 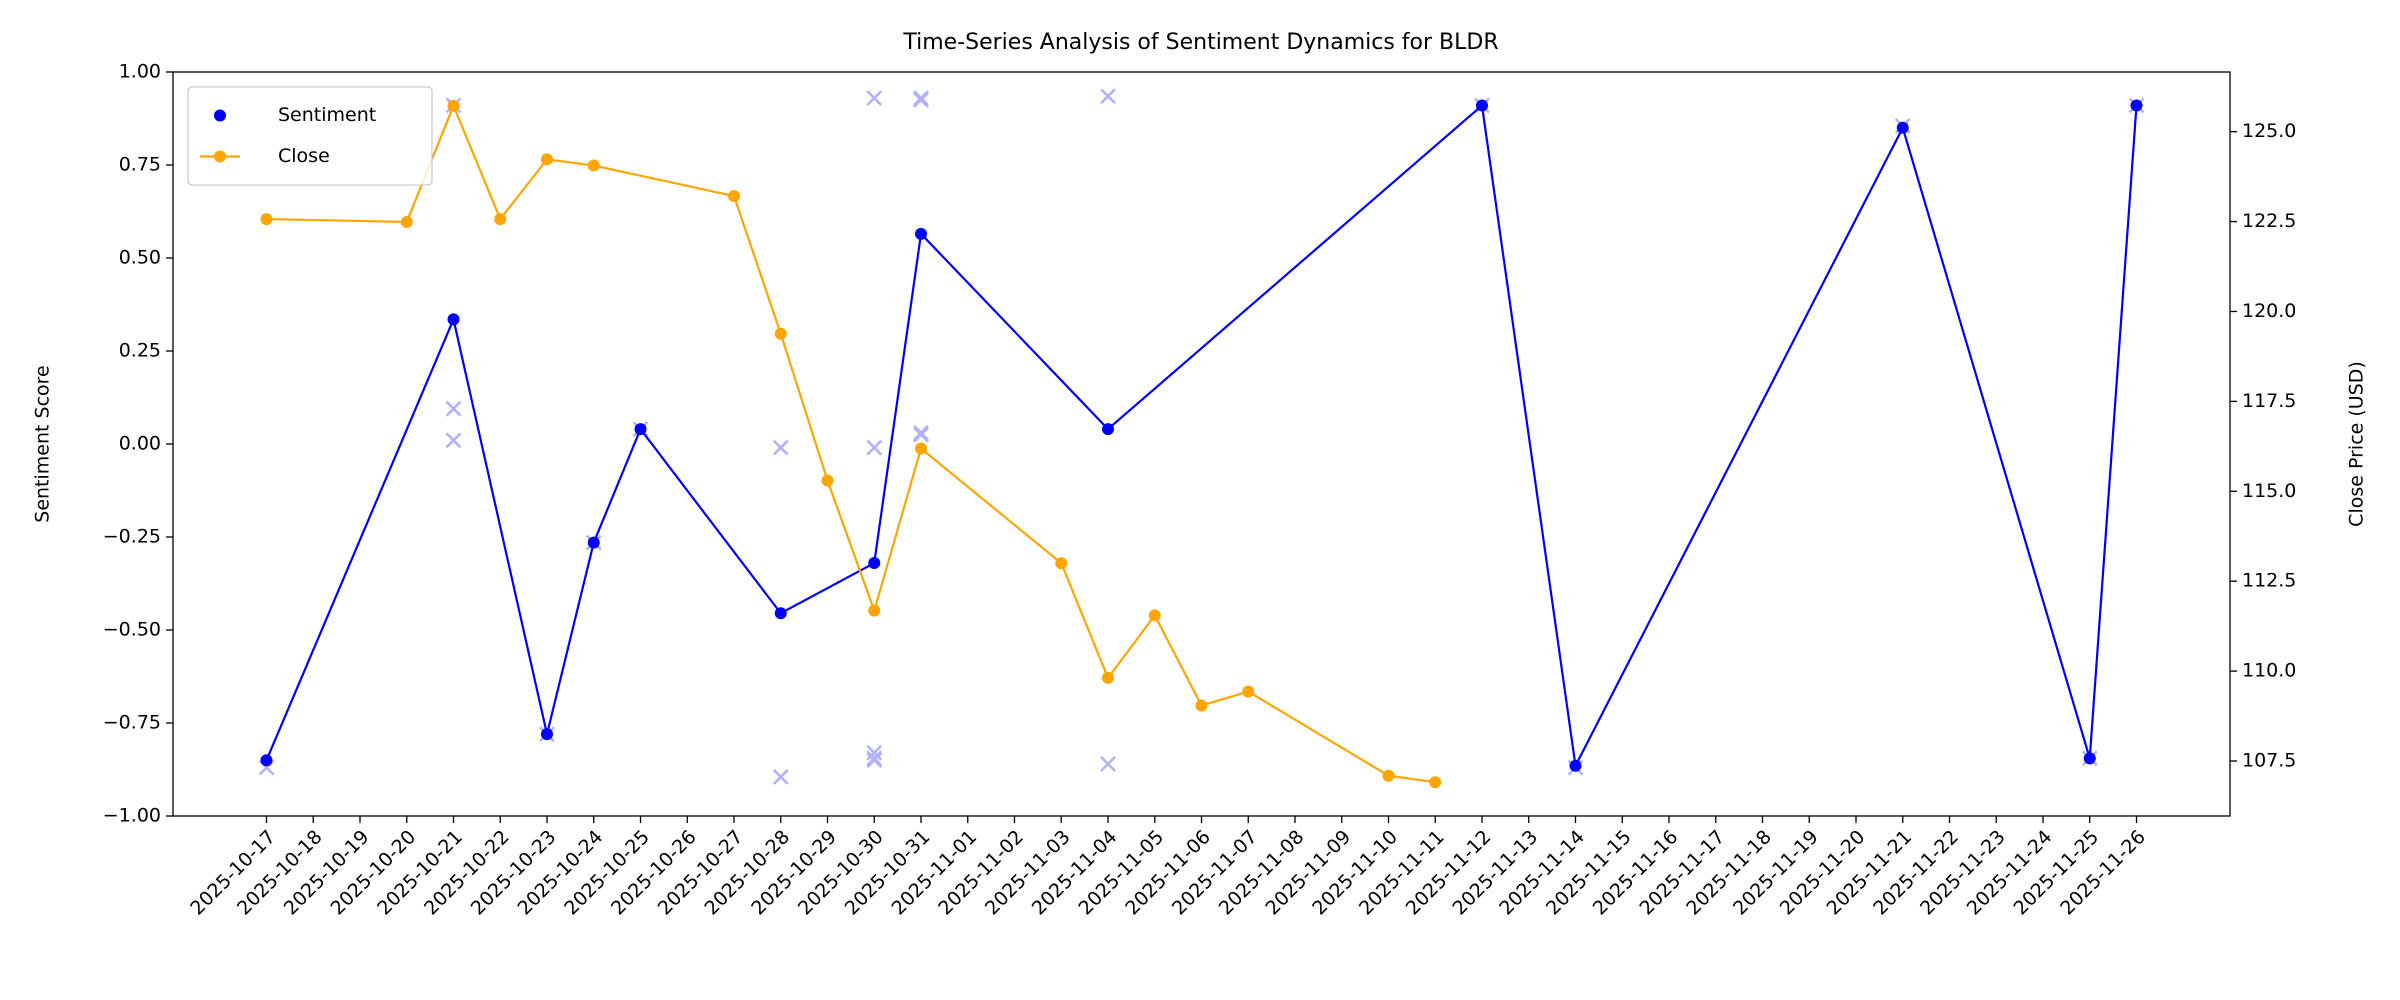 I want to click on y2-tick-label: 120.0, so click(x=2269, y=311).